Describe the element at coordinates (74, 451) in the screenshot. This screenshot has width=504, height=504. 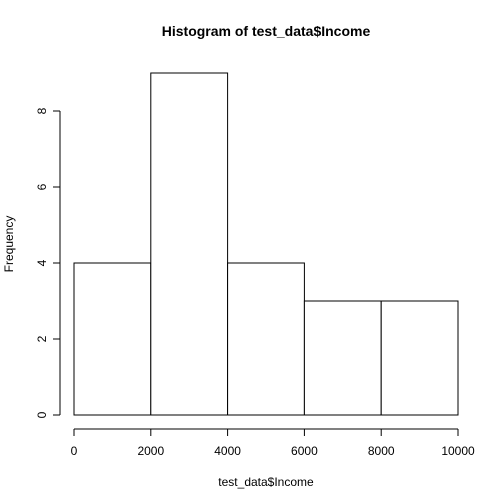
I see `x-tick-label-0: 0` at that location.